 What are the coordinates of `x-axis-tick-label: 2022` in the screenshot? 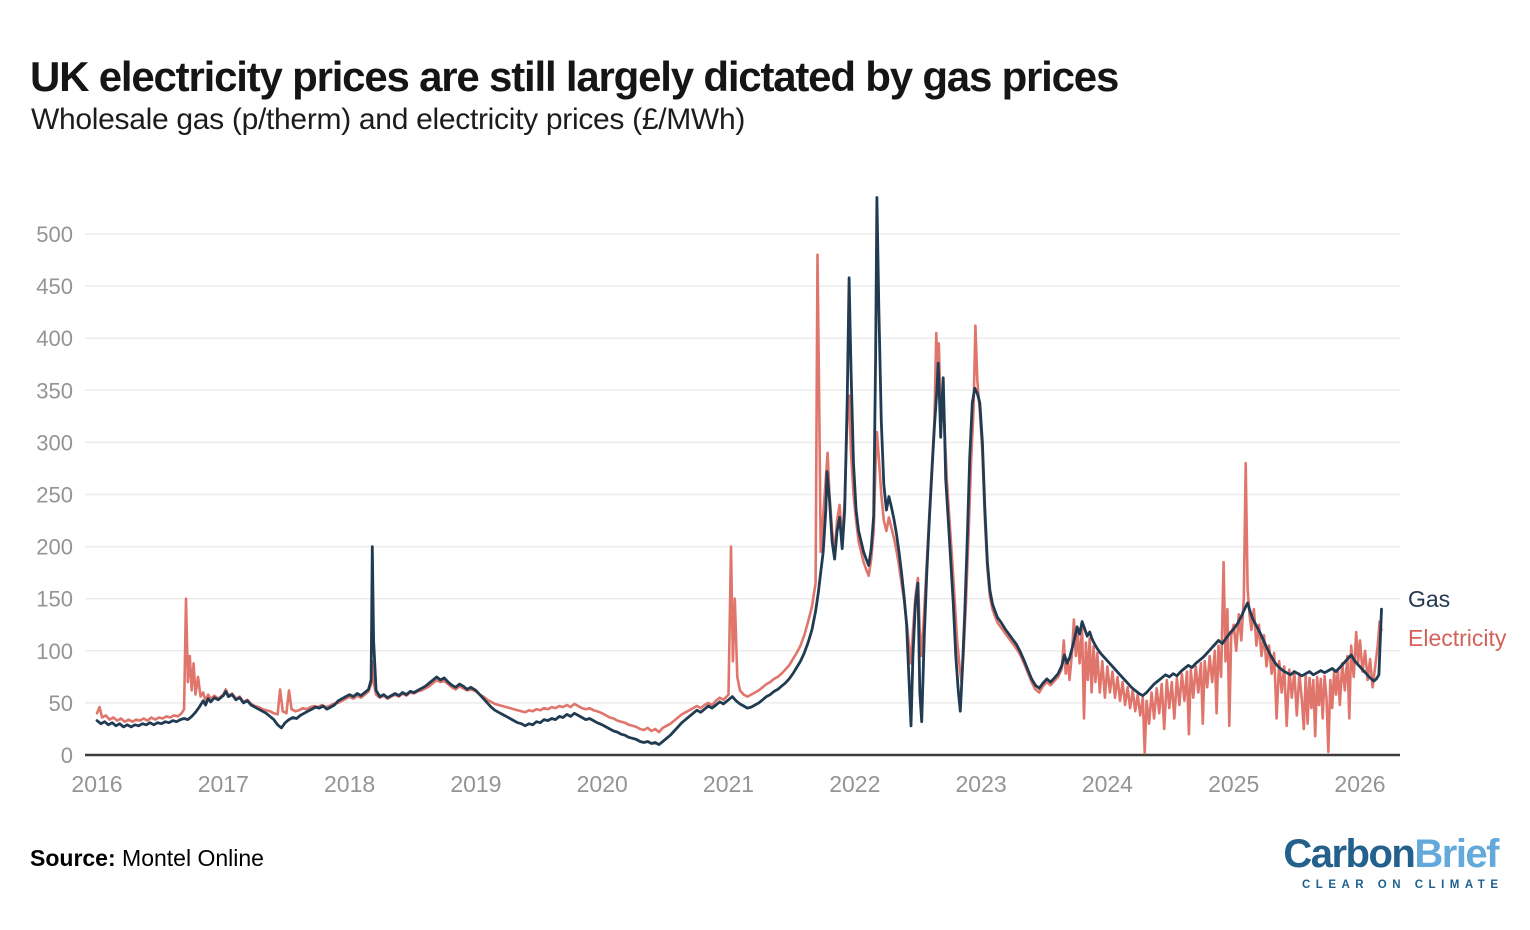 It's located at (854, 784).